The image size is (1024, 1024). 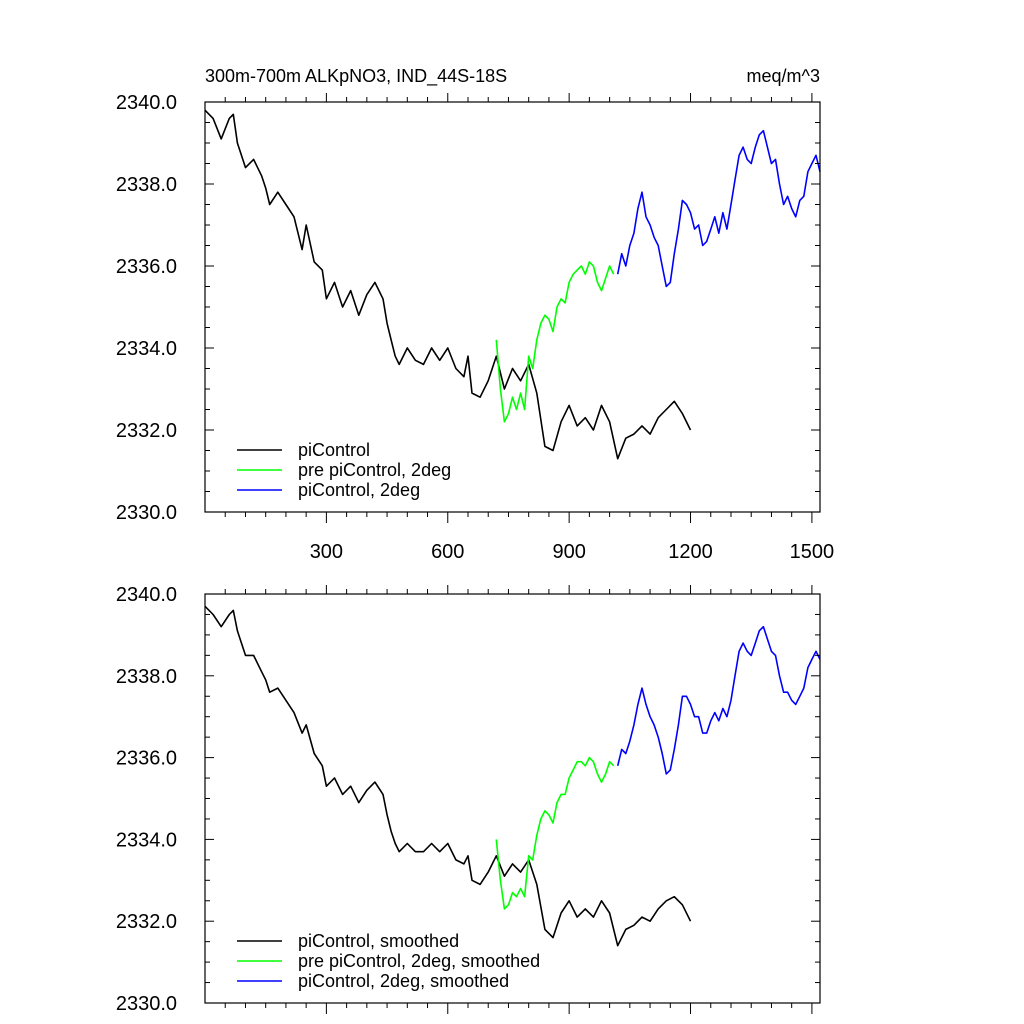 I want to click on legend-label-picontrol-2deg: piControl, 2deg, so click(x=359, y=490).